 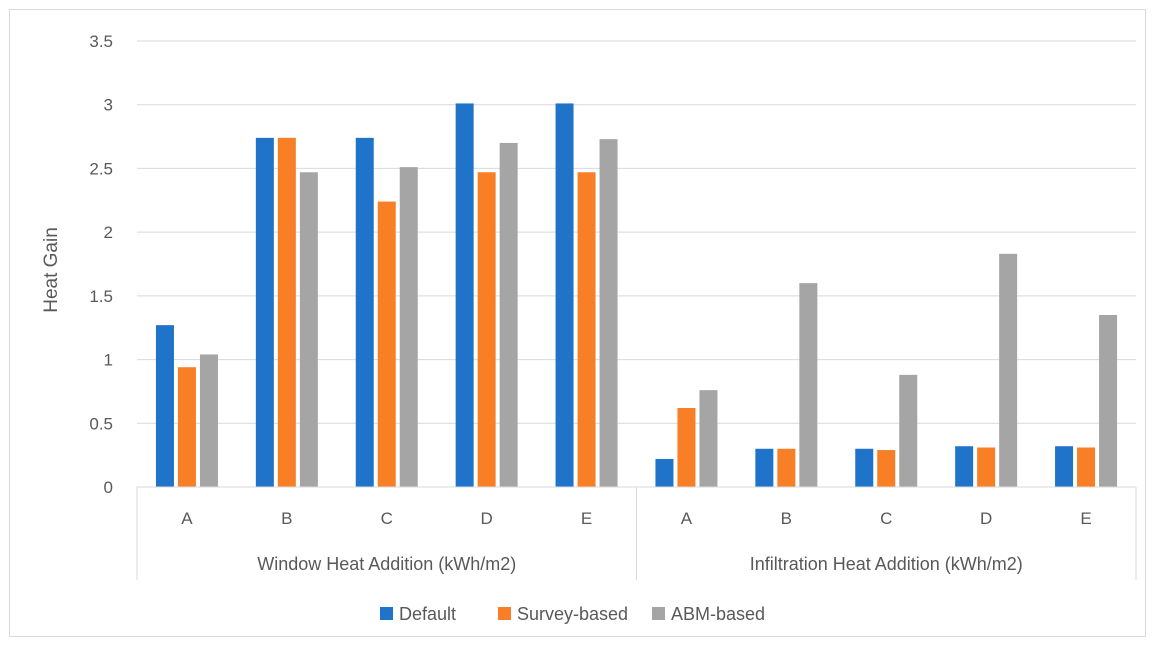 I want to click on y-tick-label: 3, so click(x=108, y=105).